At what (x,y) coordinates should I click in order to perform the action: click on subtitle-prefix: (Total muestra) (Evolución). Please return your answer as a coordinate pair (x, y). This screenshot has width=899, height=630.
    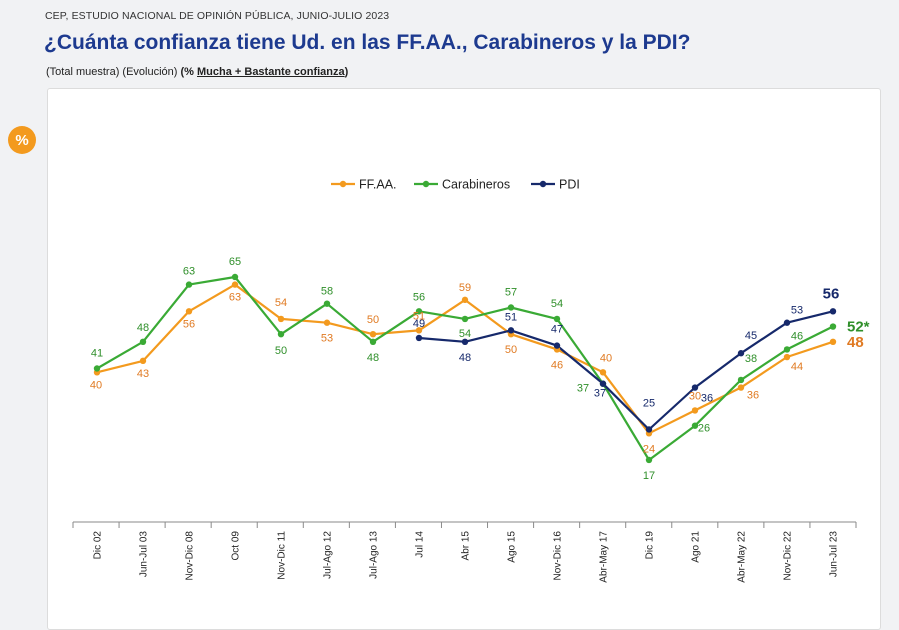
    Looking at the image, I should click on (113, 72).